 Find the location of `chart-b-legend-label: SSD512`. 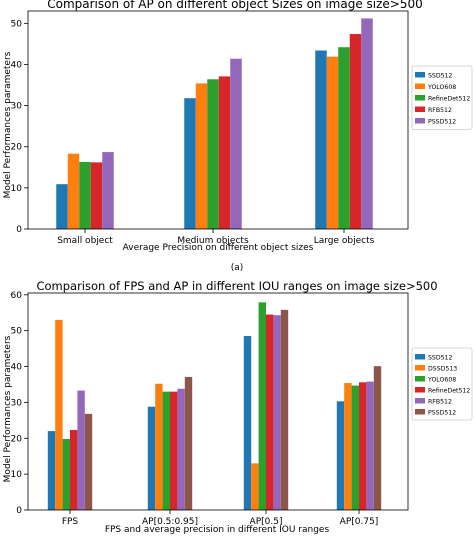

chart-b-legend-label: SSD512 is located at coordinates (440, 358).